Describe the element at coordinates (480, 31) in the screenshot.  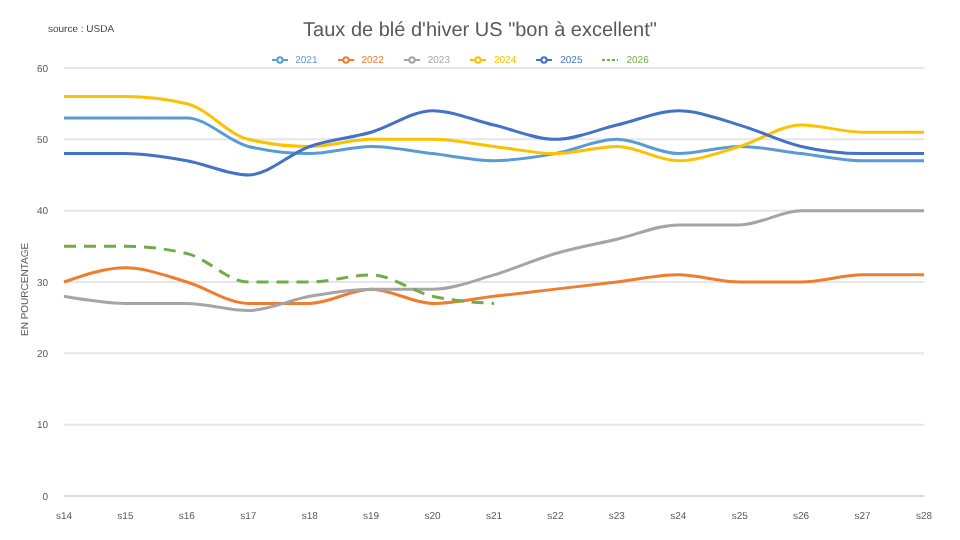
I see `chart-title: Taux de blé d'hiver US "bon à excellent"` at that location.